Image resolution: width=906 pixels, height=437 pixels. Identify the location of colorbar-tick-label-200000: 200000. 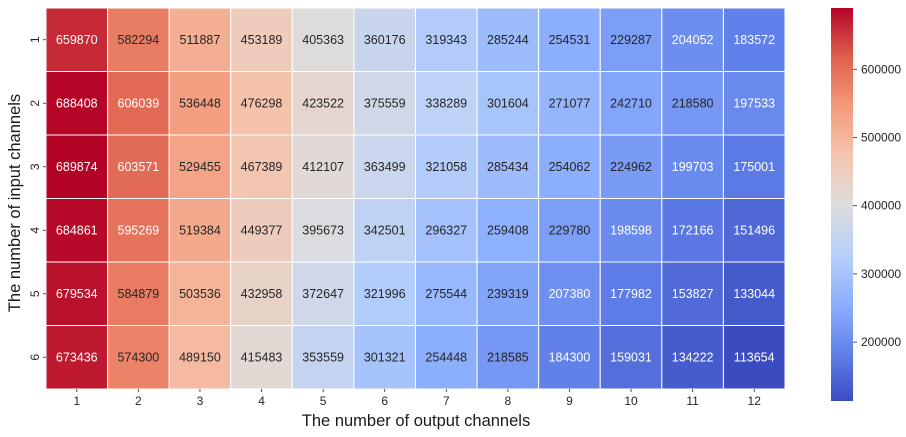
(881, 342).